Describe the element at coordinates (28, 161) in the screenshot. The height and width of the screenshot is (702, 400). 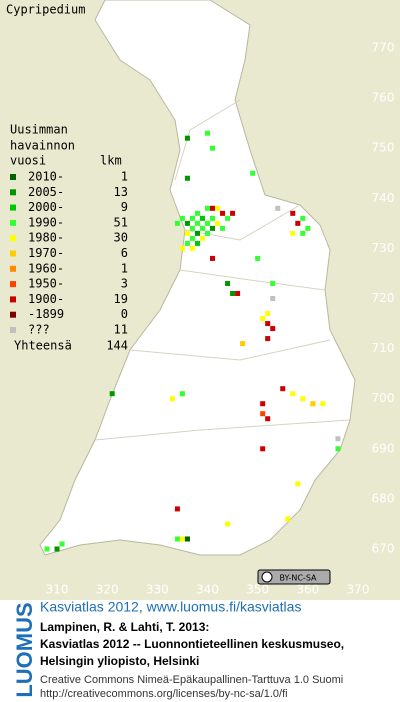
I see `legend-header: vuosi` at that location.